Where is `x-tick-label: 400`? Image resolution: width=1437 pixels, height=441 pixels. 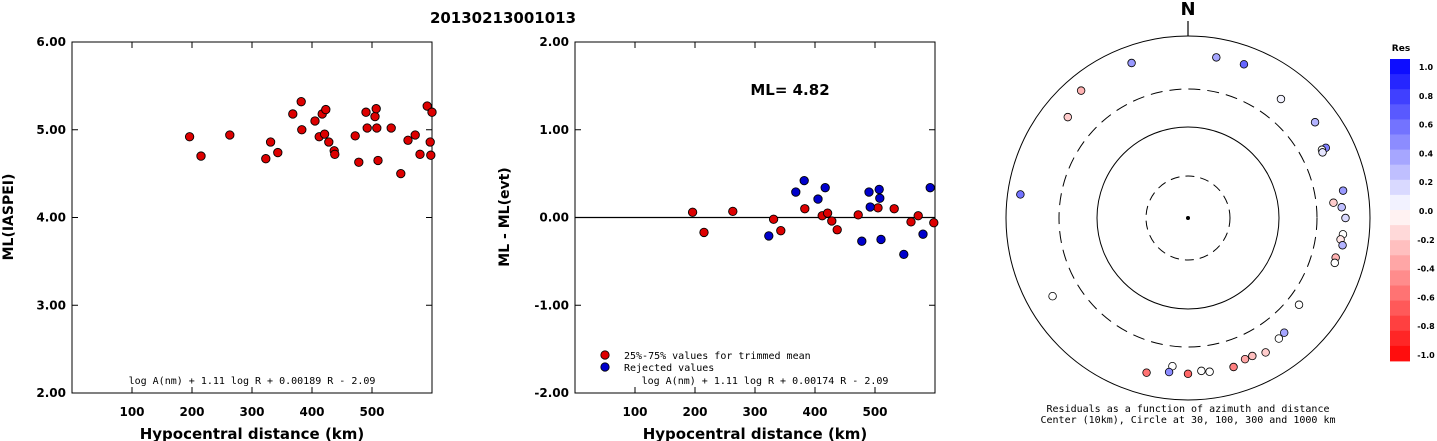 x-tick-label: 400 is located at coordinates (814, 412).